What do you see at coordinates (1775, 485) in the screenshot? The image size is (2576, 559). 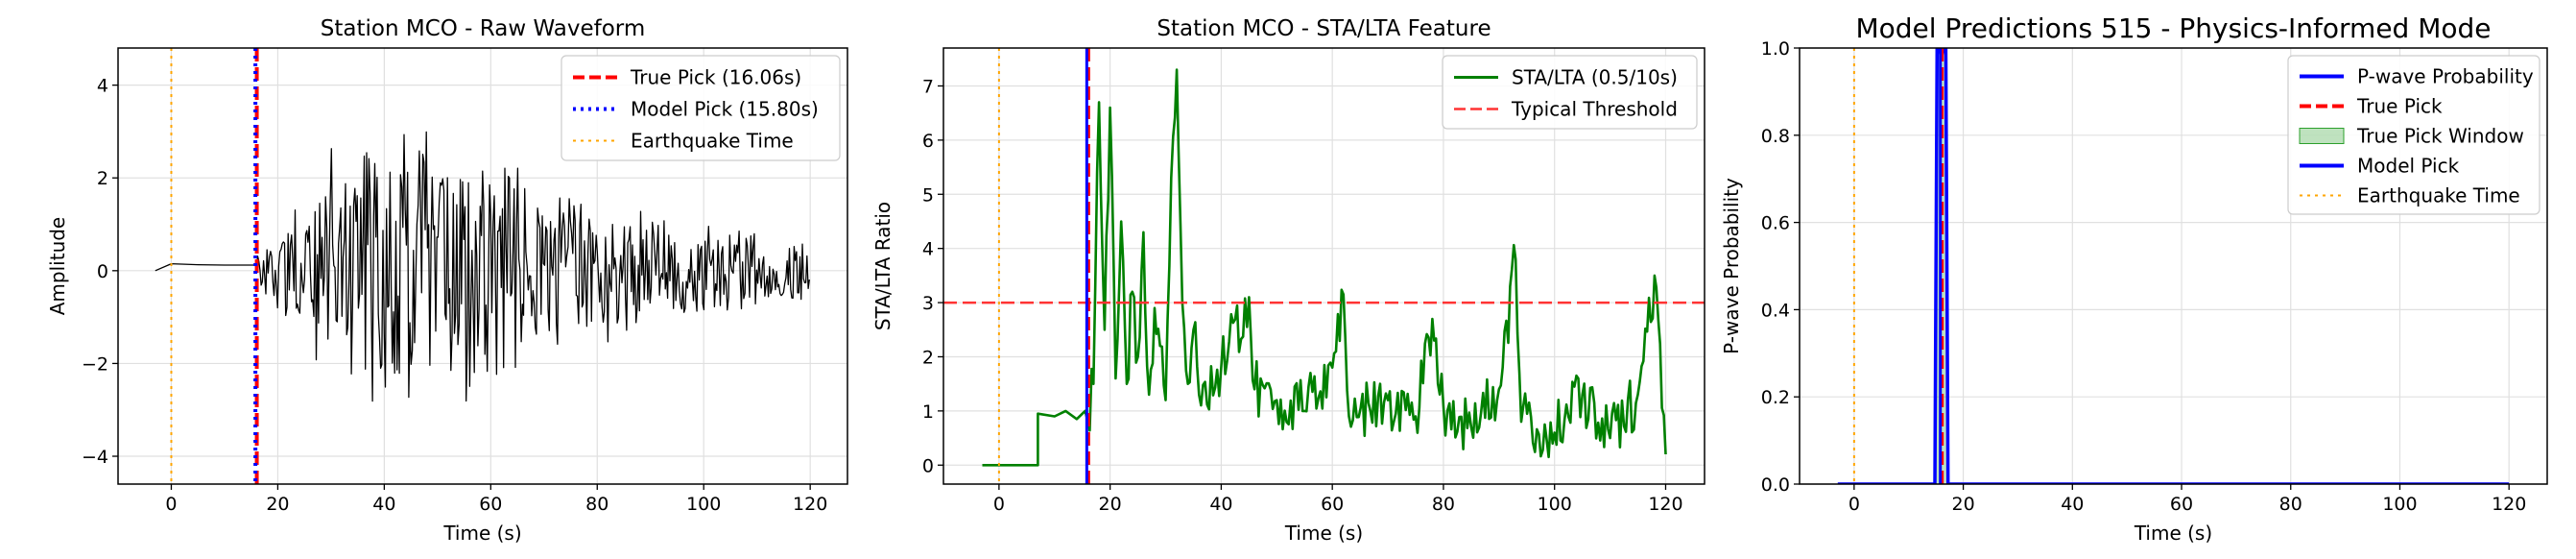 I see `y-tick-label: 0.0` at bounding box center [1775, 485].